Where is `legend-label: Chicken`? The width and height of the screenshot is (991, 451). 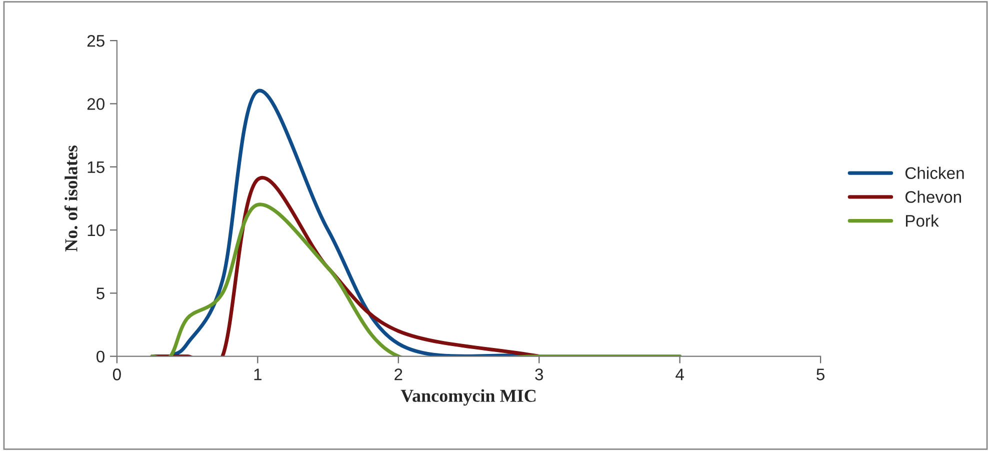 legend-label: Chicken is located at coordinates (934, 173).